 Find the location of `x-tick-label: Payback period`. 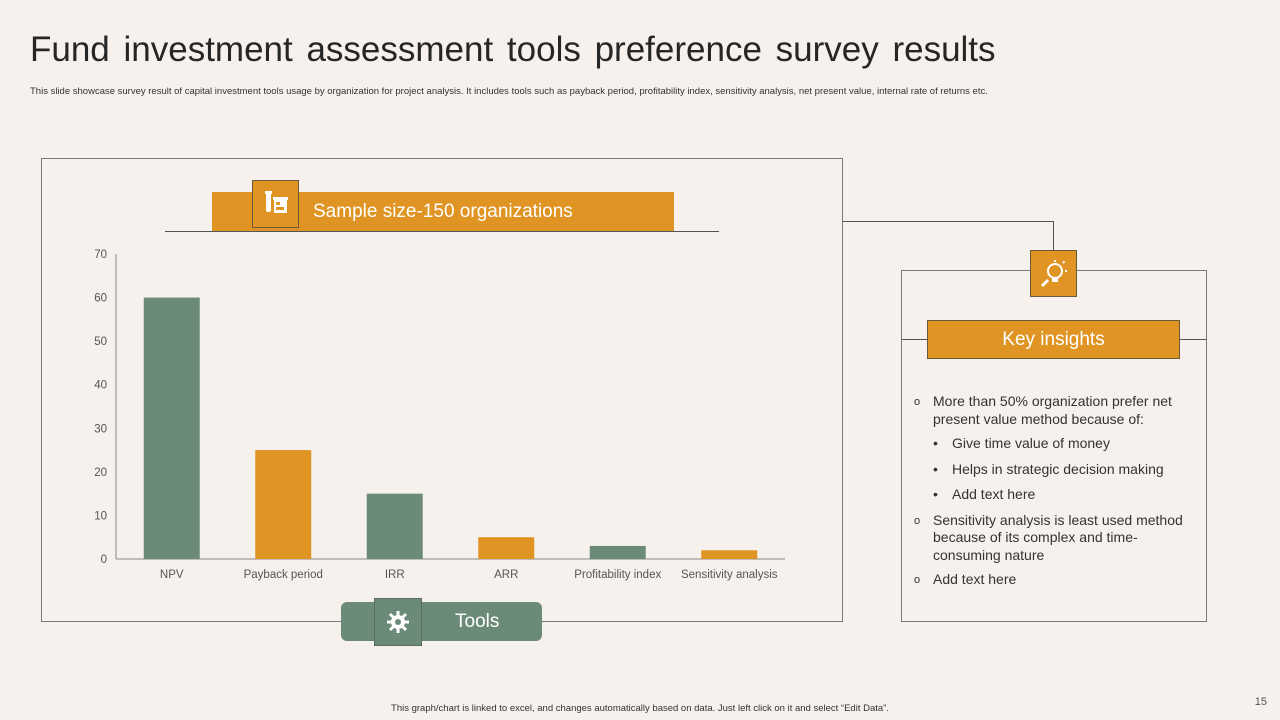

x-tick-label: Payback period is located at coordinates (283, 575).